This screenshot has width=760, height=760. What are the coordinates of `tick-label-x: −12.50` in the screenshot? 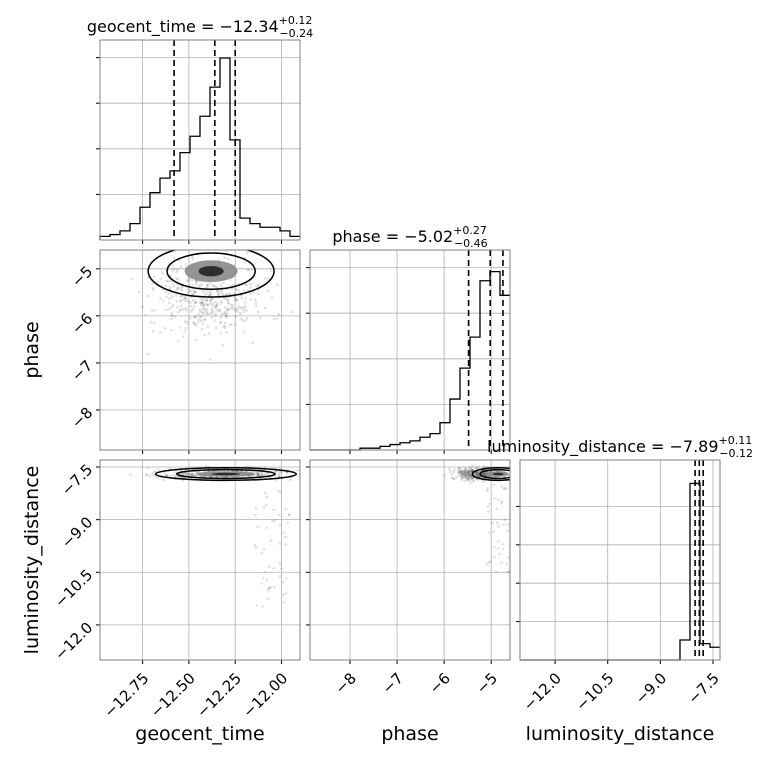 It's located at (173, 695).